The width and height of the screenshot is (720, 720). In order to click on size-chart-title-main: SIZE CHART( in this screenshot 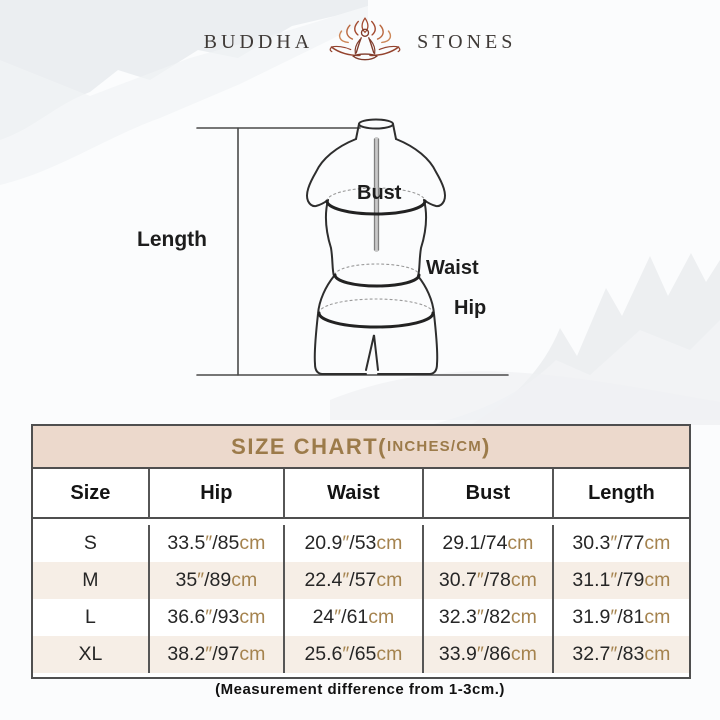, I will do `click(309, 446)`.